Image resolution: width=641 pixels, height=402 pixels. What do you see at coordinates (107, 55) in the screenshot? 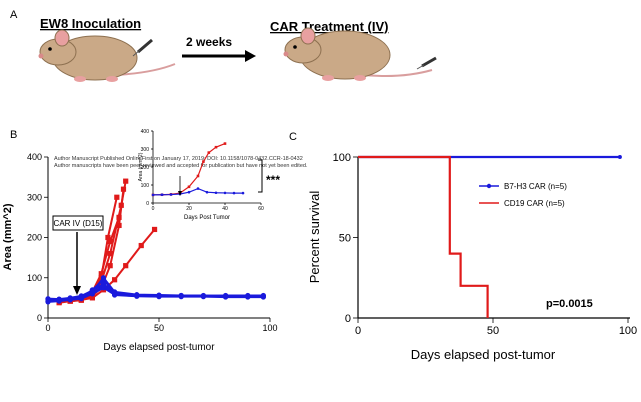
I see `mouse-left-illustration` at bounding box center [107, 55].